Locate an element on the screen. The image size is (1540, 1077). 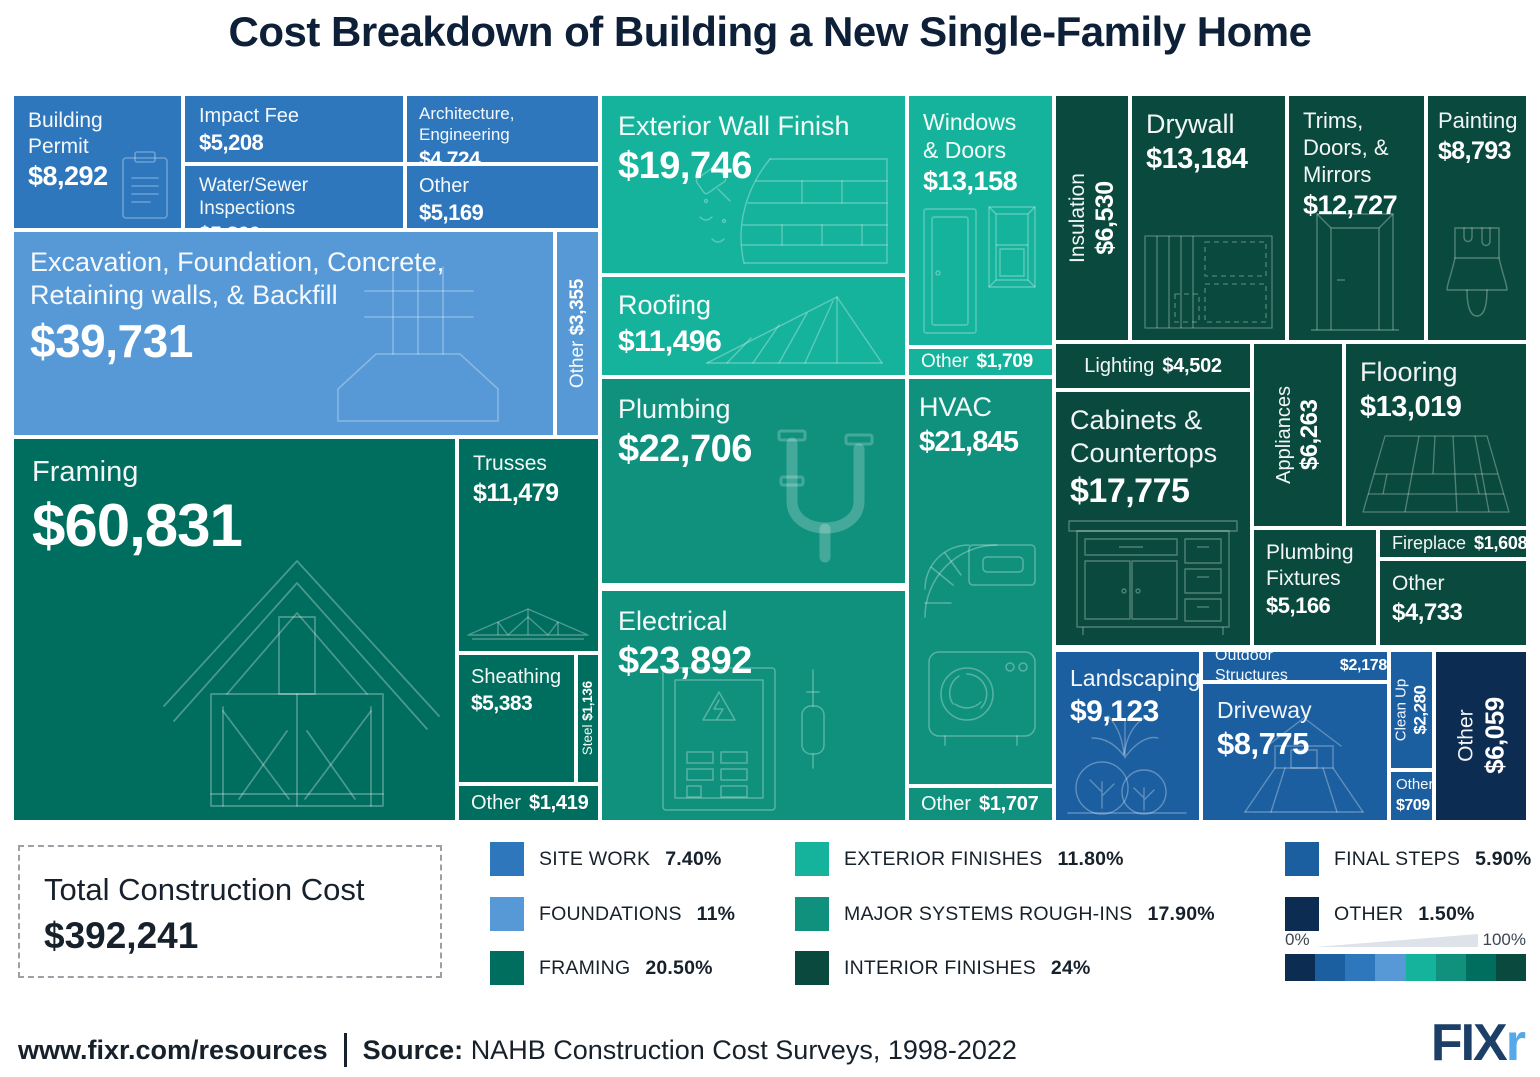
tile-label: Steel is located at coordinates (587, 740).